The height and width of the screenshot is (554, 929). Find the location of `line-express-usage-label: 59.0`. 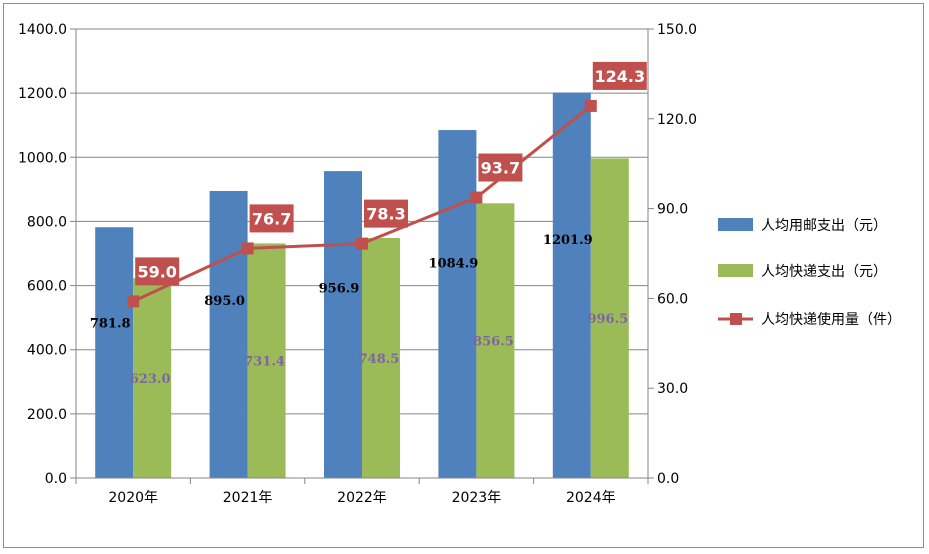

line-express-usage-label: 59.0 is located at coordinates (156, 271).